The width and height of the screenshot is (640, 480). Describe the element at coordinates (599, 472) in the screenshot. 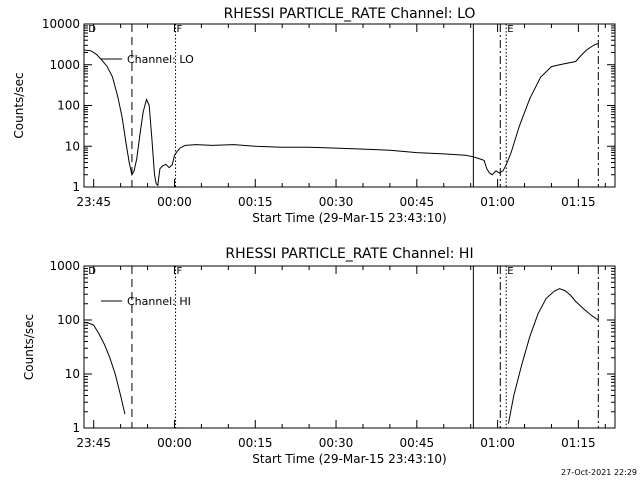

I see `footer-timestamp: 27-Oct-2021 22:29` at that location.